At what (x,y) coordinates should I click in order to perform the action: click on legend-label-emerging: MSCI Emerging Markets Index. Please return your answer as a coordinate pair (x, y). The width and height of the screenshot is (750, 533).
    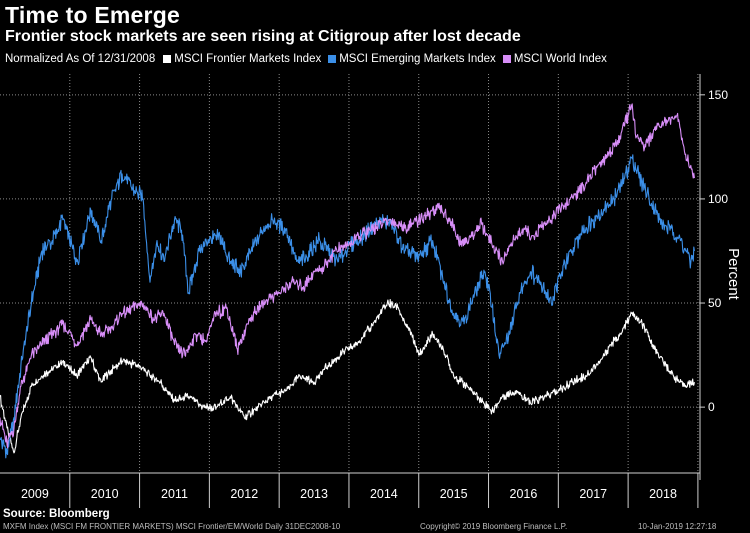
    Looking at the image, I should click on (417, 59).